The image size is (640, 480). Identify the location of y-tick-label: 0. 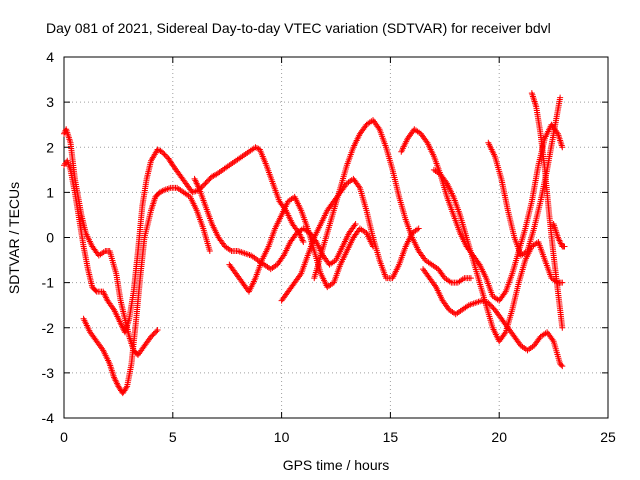
(50, 238).